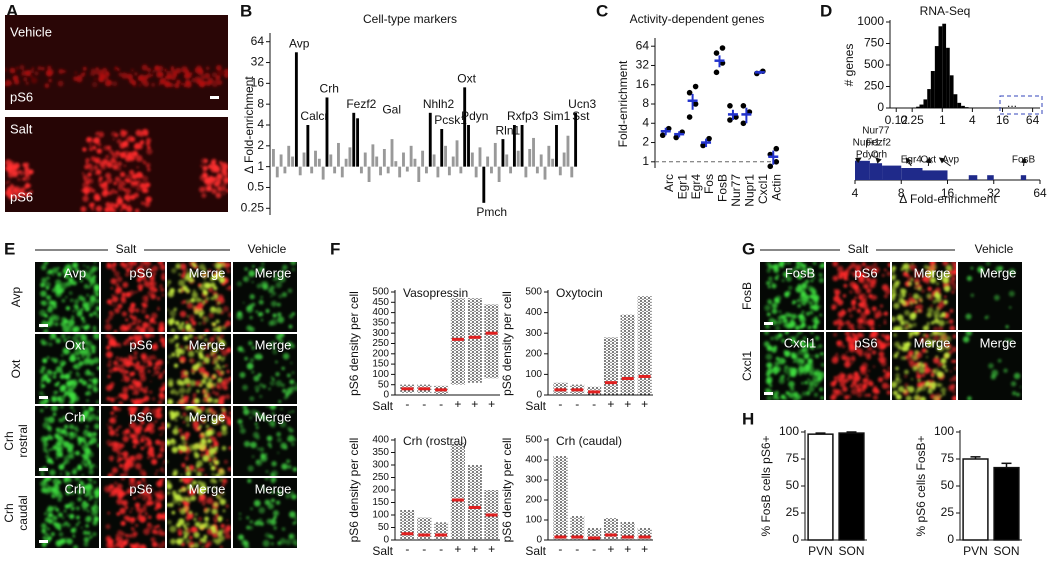 The image size is (1050, 565). Describe the element at coordinates (474, 404) in the screenshot. I see `x-tick-label: +` at that location.